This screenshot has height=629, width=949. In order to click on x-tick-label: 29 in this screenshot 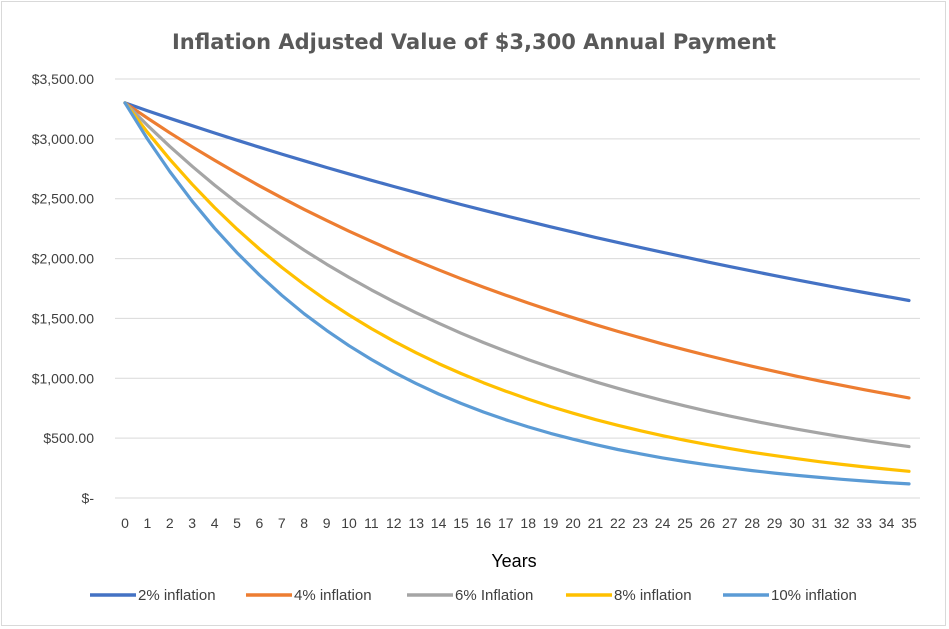, I will do `click(775, 523)`.